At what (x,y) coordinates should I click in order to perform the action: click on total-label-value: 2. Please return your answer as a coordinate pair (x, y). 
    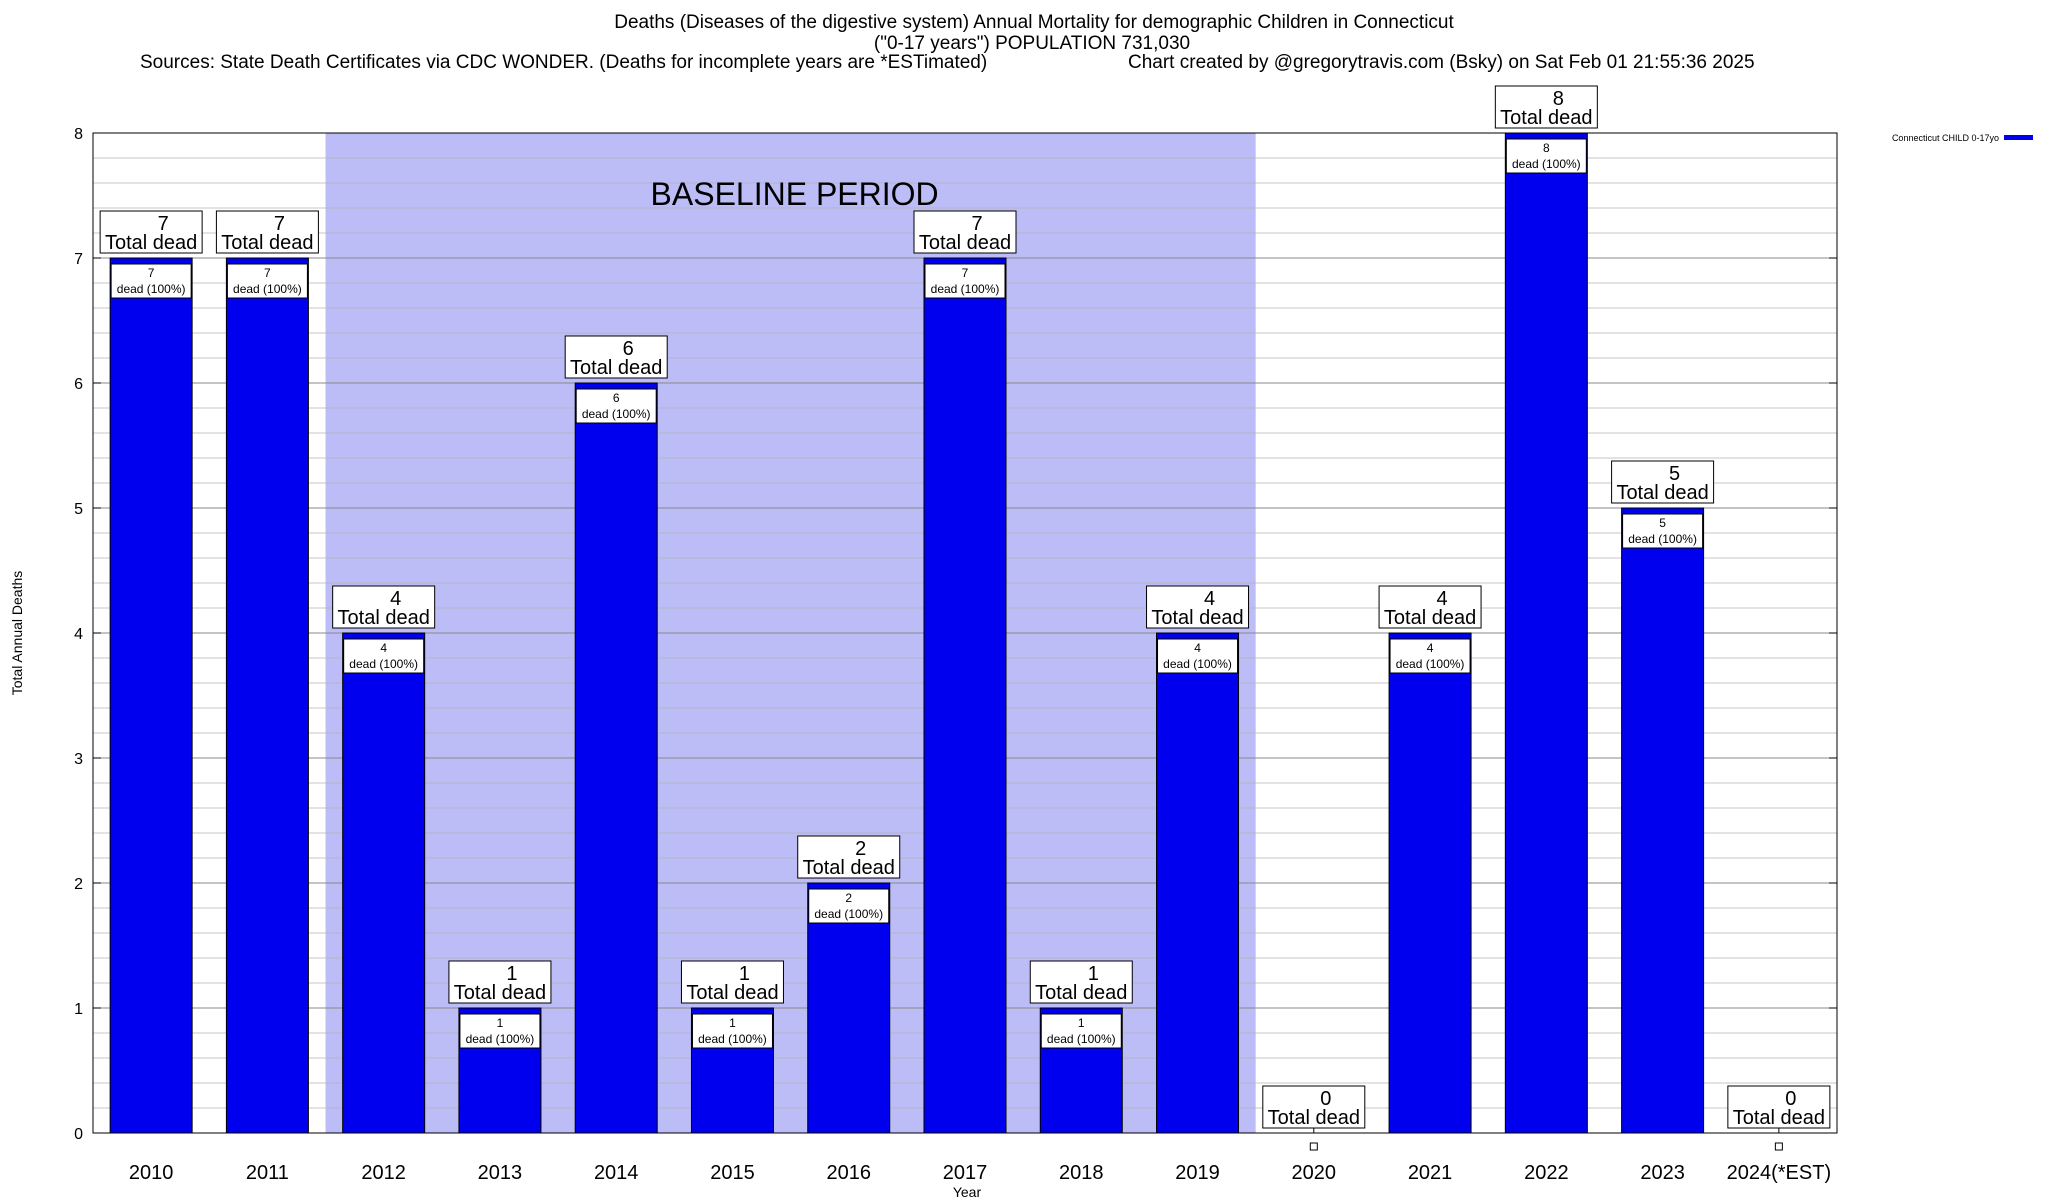
    Looking at the image, I should click on (860, 849).